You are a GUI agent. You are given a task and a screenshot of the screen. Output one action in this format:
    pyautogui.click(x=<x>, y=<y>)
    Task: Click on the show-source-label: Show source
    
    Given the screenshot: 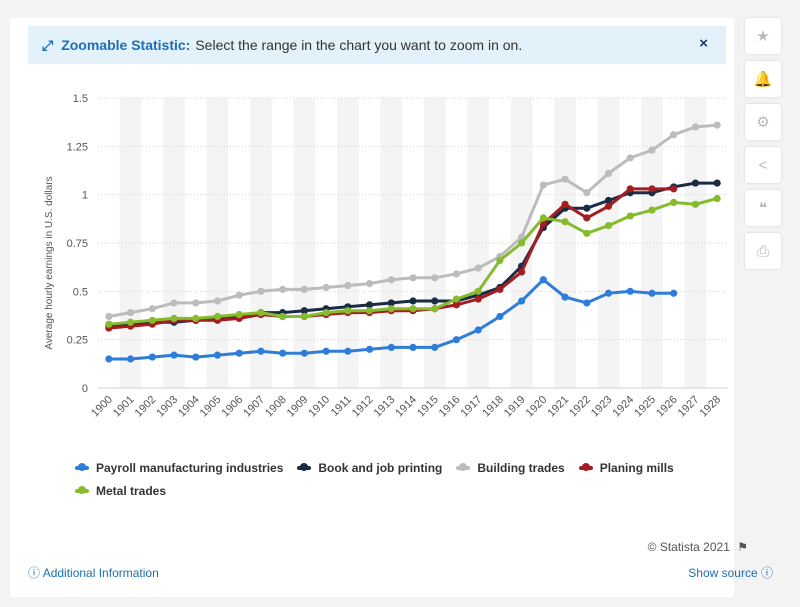 What is the action you would take?
    pyautogui.click(x=723, y=573)
    